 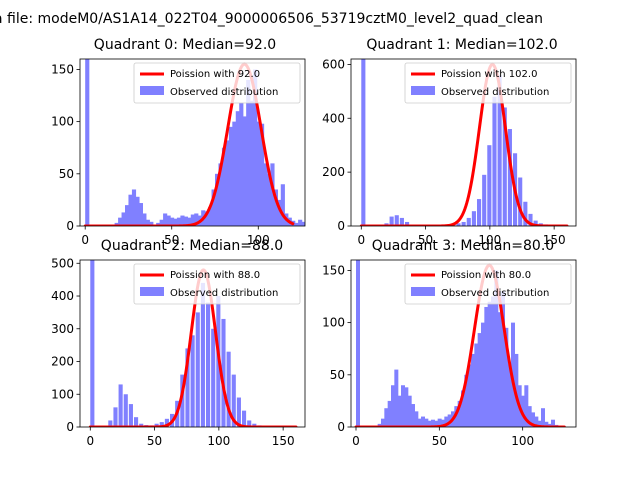 What do you see at coordinates (62, 122) in the screenshot?
I see `y-tick-label: 100` at bounding box center [62, 122].